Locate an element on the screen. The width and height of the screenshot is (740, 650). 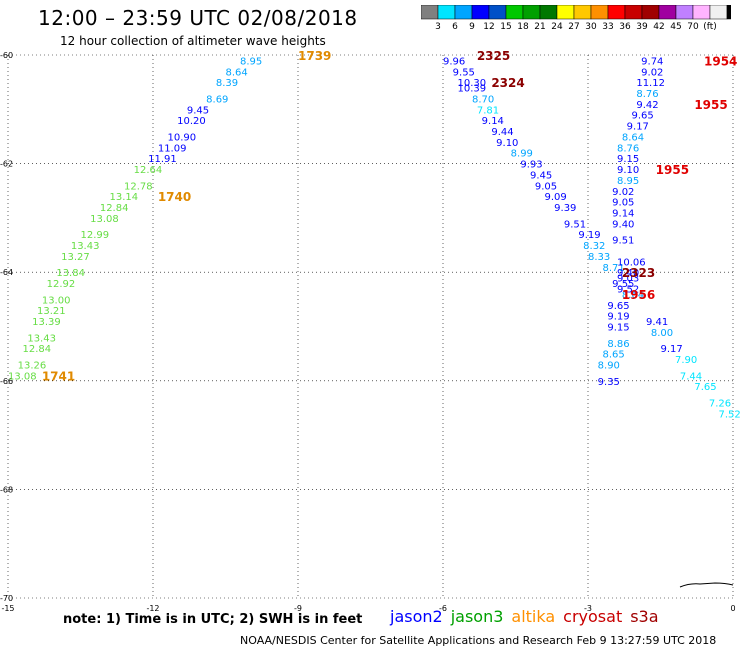
wave-height-label: 9.10 is located at coordinates (628, 170).